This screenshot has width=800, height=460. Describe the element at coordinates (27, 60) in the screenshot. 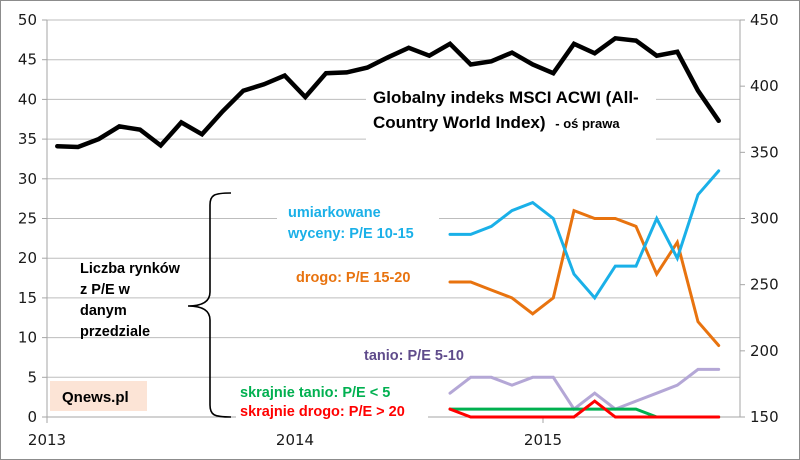

I see `left-tick-label: 45` at that location.